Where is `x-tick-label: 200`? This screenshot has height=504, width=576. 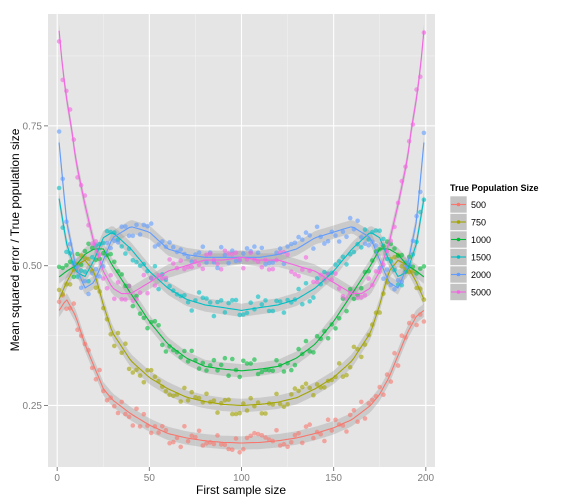 x-tick-label: 200 is located at coordinates (425, 478).